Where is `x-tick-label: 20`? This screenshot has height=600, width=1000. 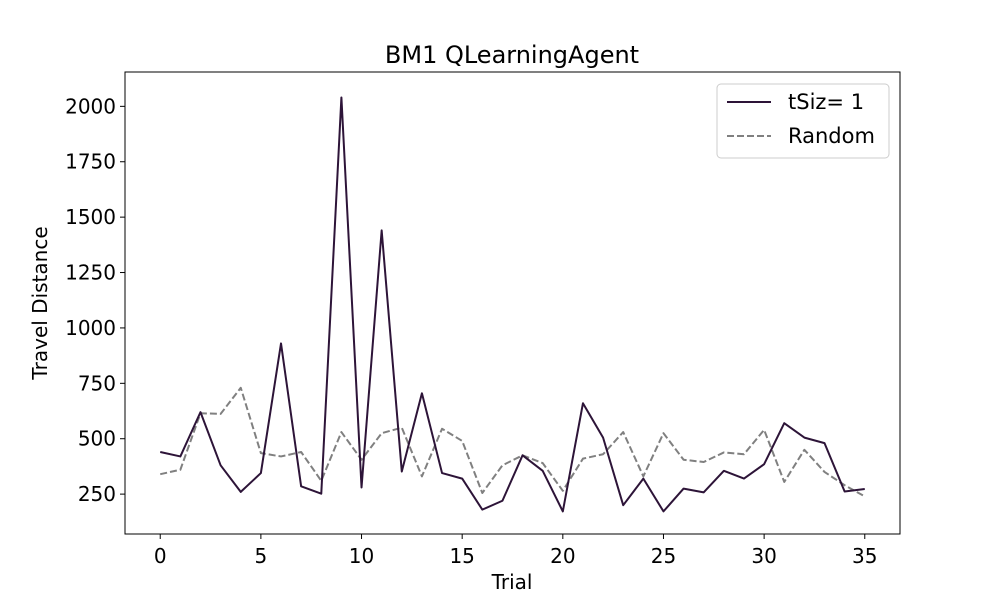 x-tick-label: 20 is located at coordinates (562, 556).